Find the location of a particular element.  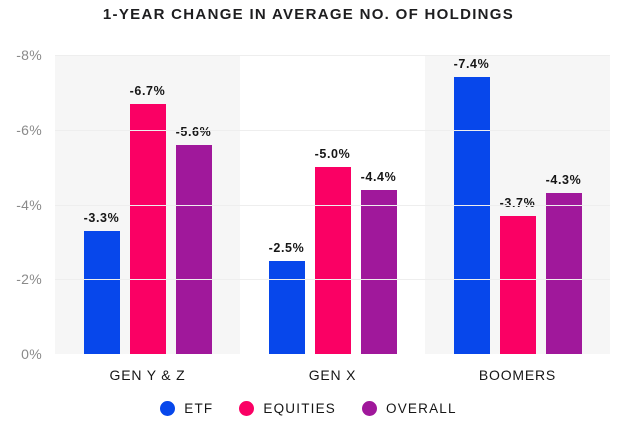

bar-value-label: -4.3% is located at coordinates (563, 180).